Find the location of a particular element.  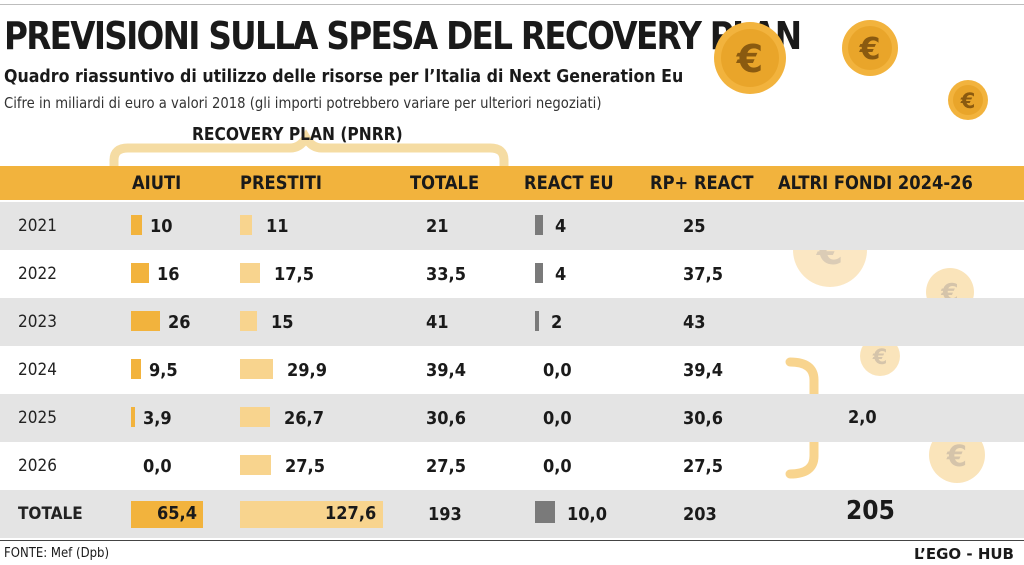

react-value: 2 is located at coordinates (557, 322).